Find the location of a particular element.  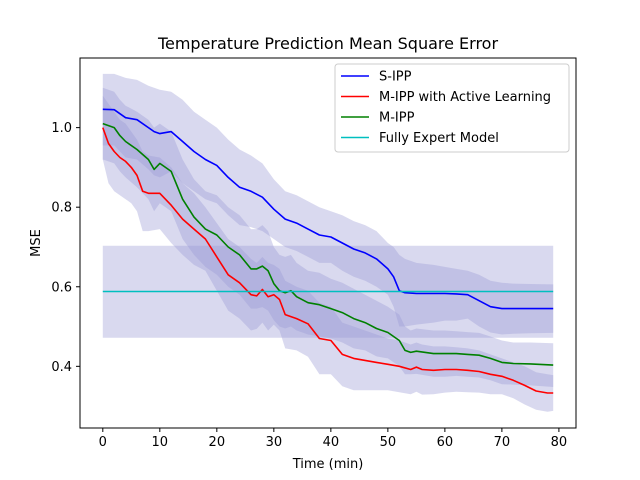

x-tick-label: 40 is located at coordinates (331, 442).